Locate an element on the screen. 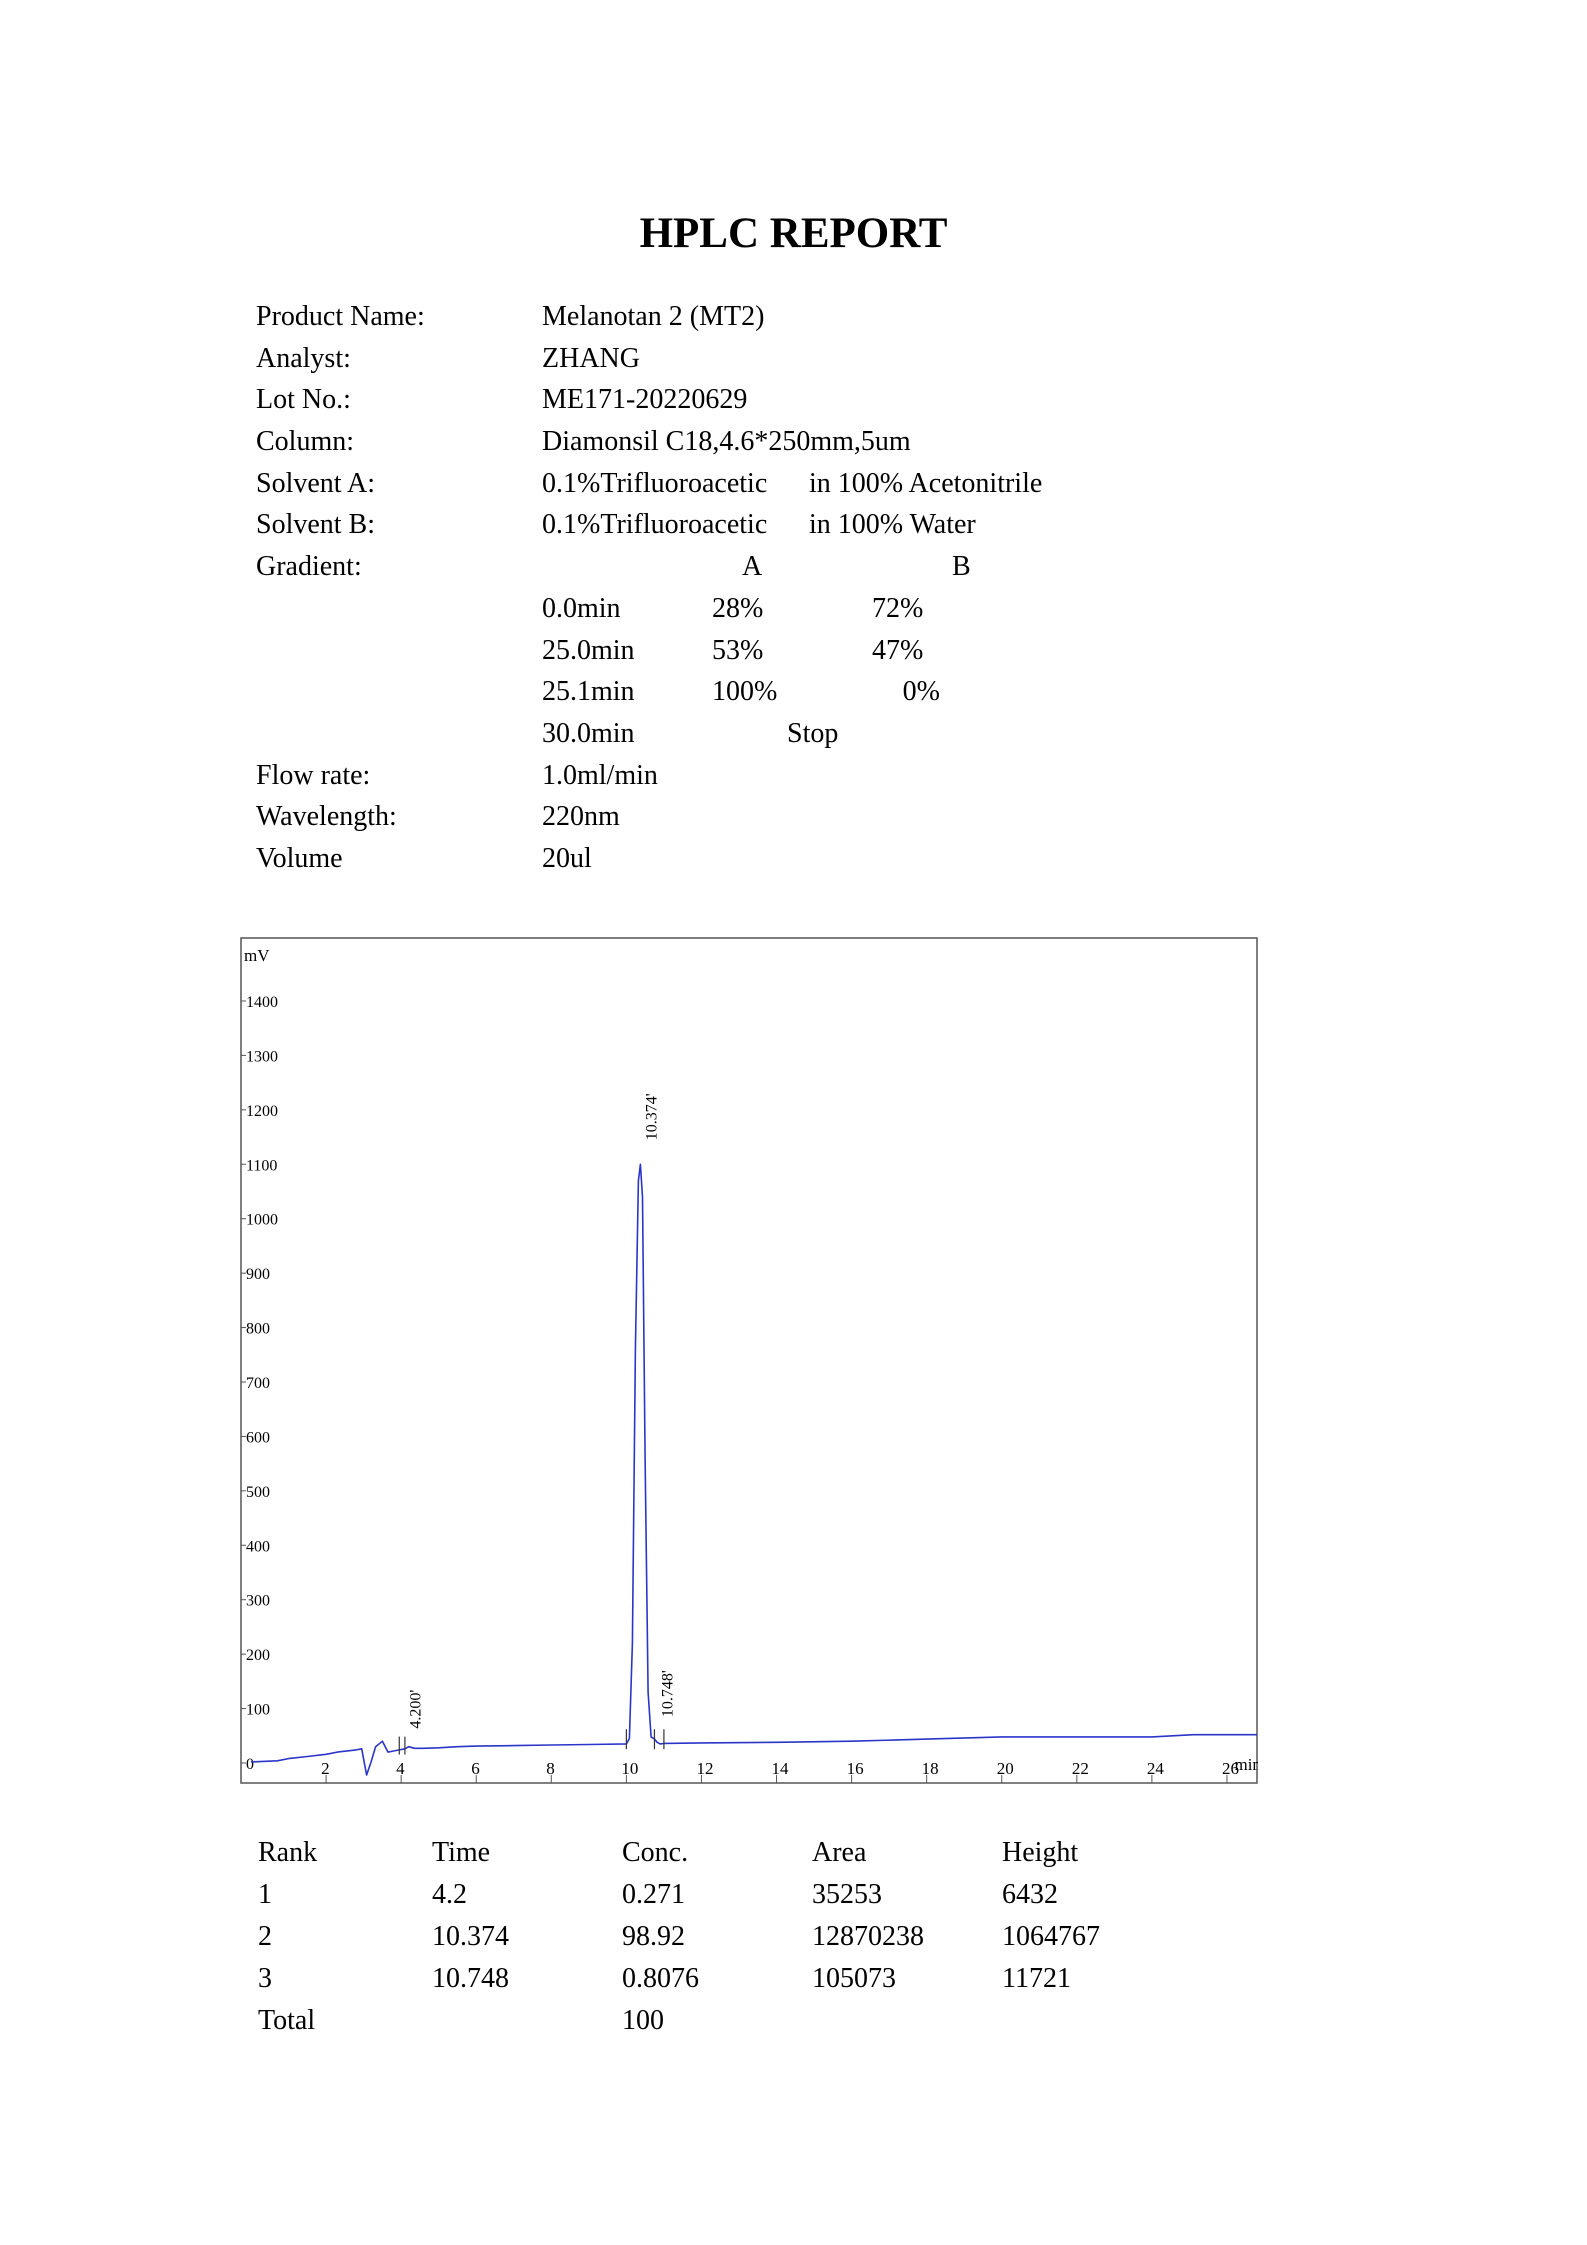 The width and height of the screenshot is (1587, 2245). cell-area: 105073 is located at coordinates (854, 1978).